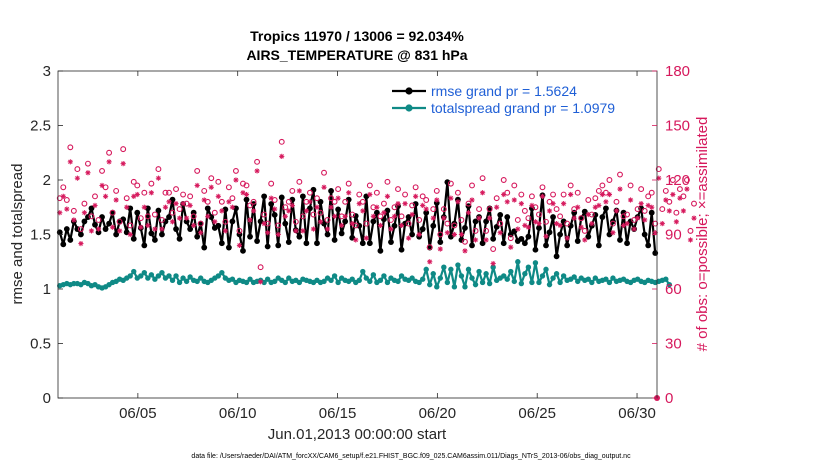 This screenshot has height=470, width=830. Describe the element at coordinates (677, 180) in the screenshot. I see `y2-tick-label: 120` at that location.